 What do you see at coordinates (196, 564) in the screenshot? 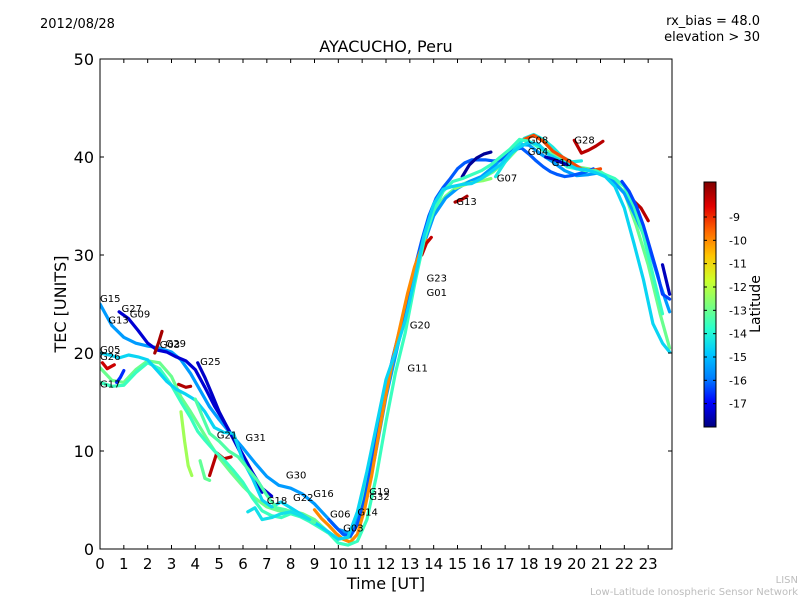
I see `x-tick-label: 4` at bounding box center [196, 564].